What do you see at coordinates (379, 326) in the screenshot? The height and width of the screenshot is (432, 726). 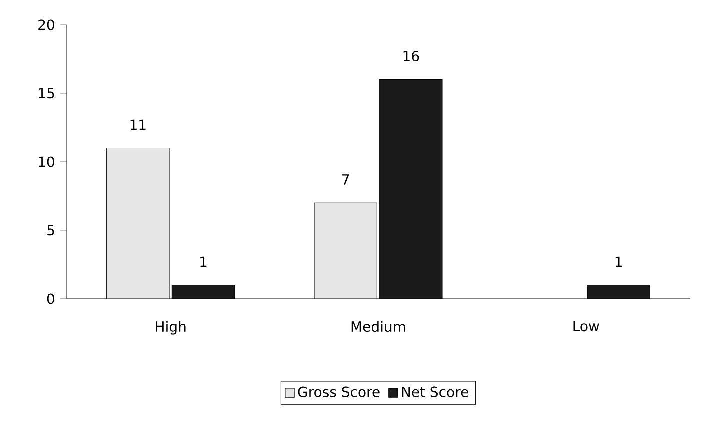 I see `x-tick-label: Medium` at bounding box center [379, 326].